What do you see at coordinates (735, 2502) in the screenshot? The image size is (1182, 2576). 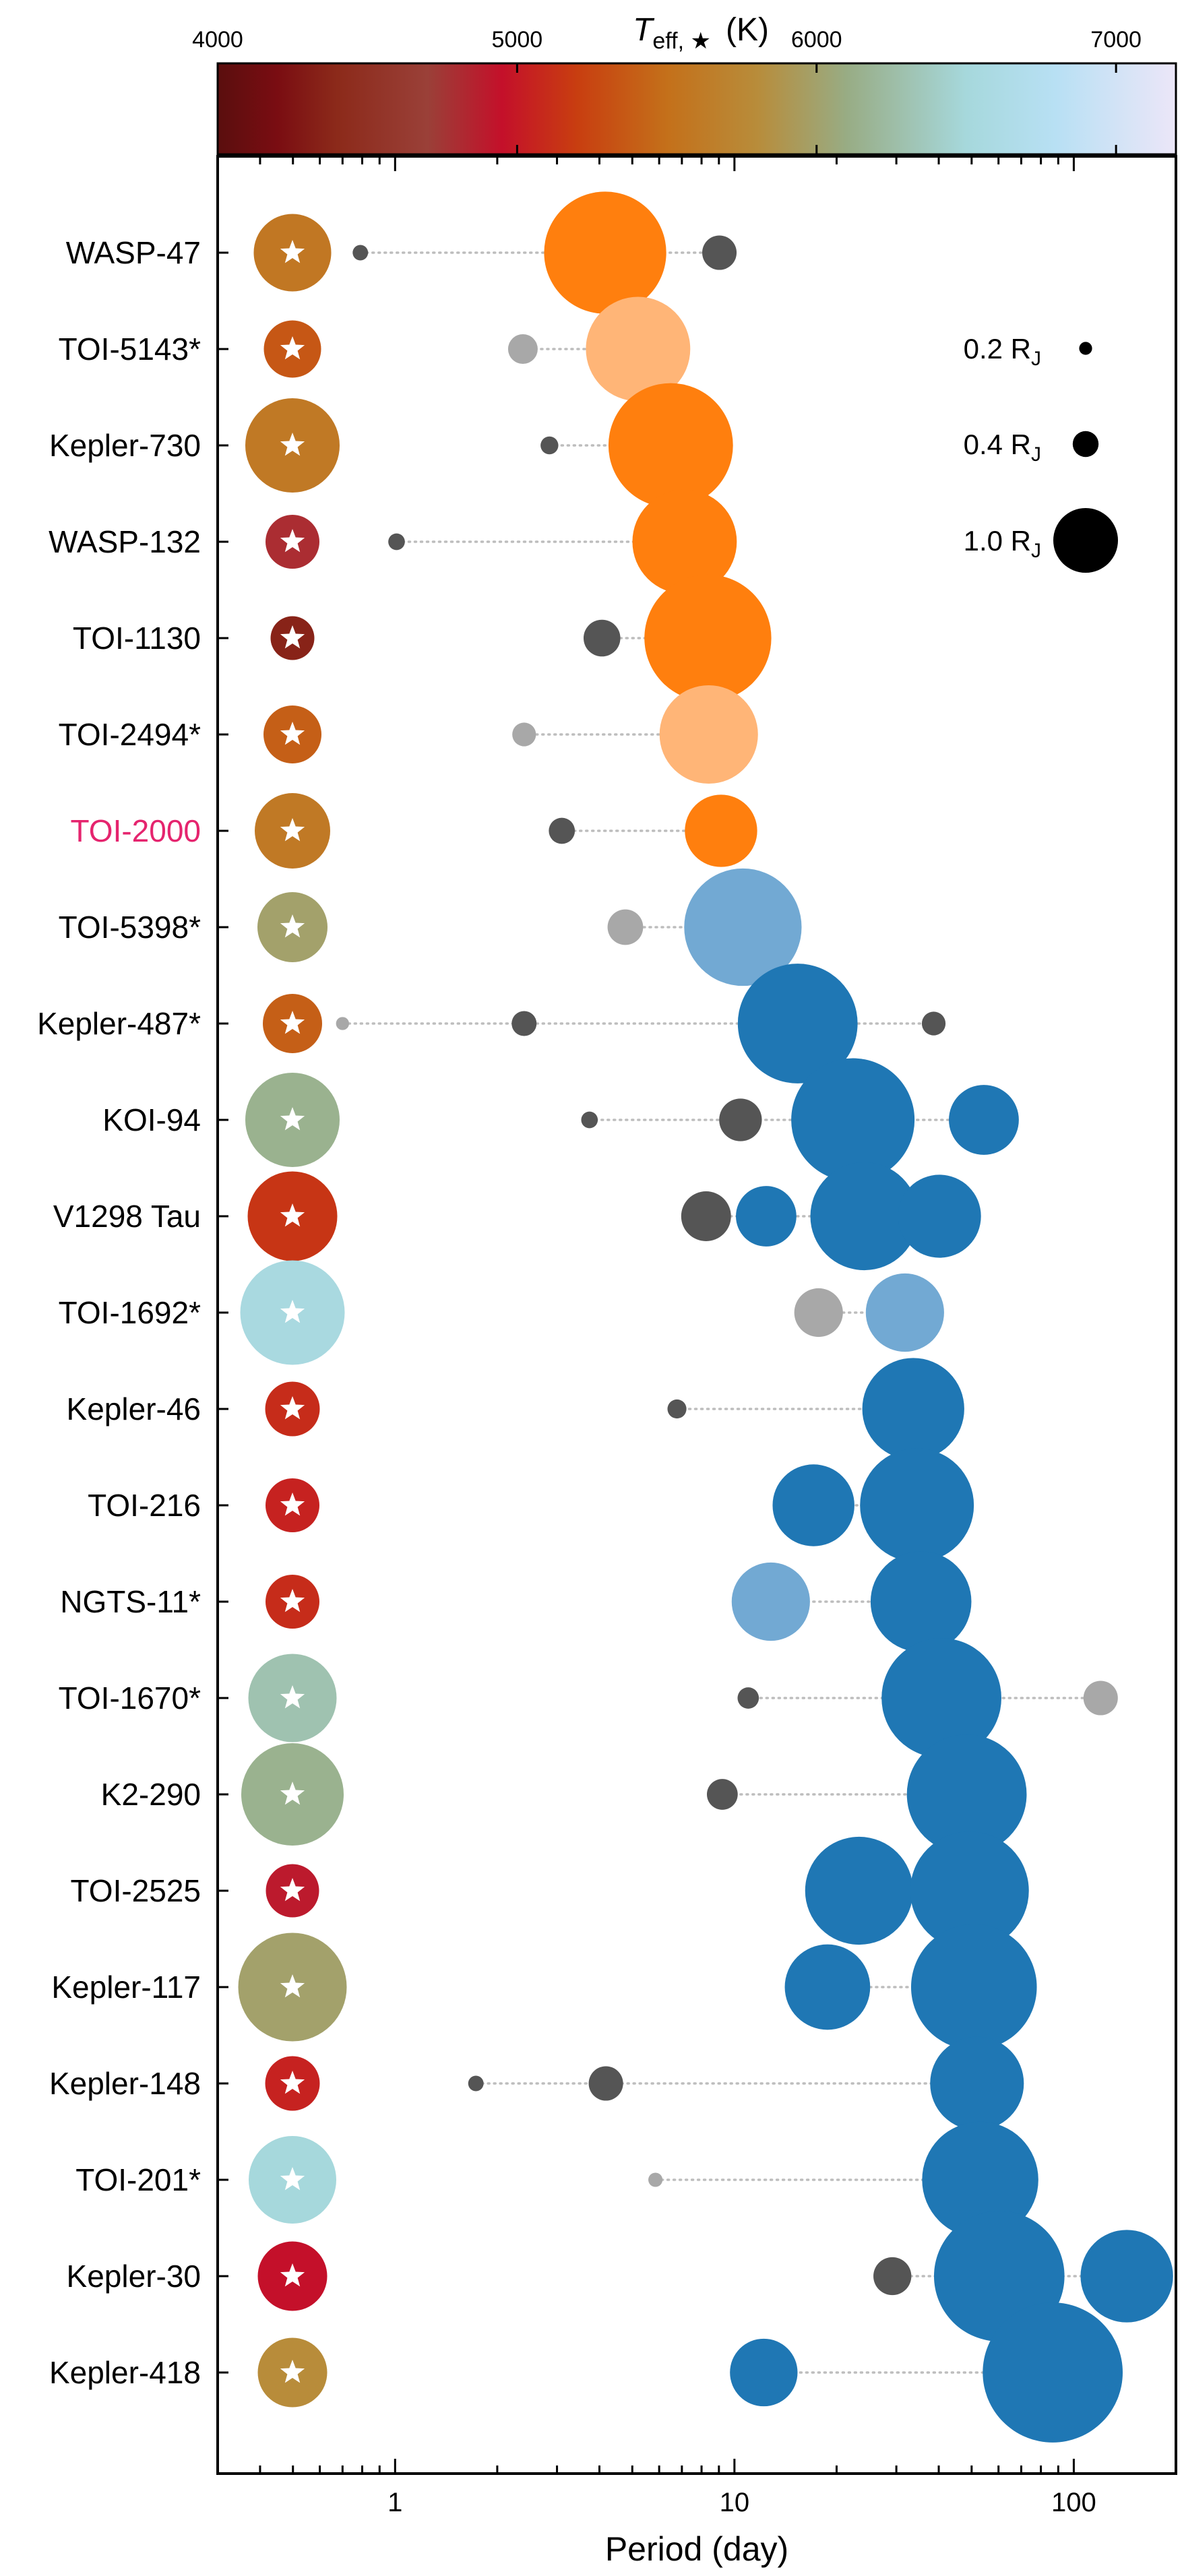 I see `x-tick-label: 10` at bounding box center [735, 2502].